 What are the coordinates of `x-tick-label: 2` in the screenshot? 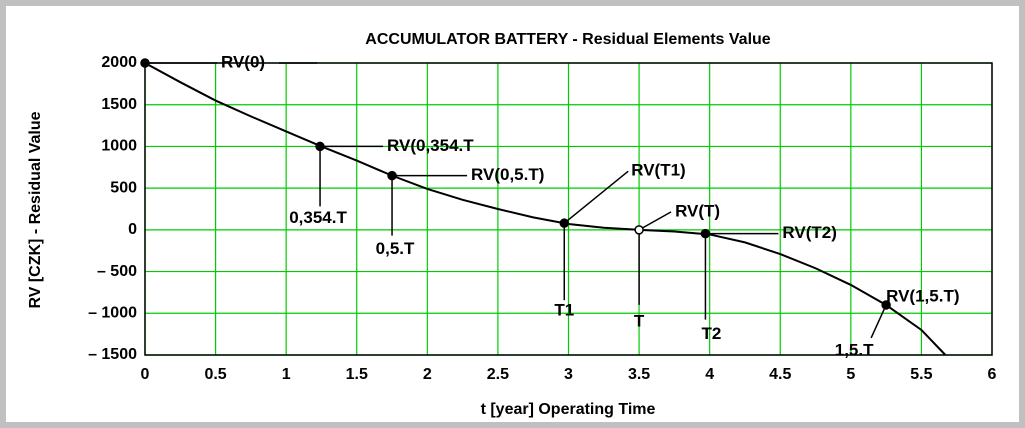 It's located at (427, 374).